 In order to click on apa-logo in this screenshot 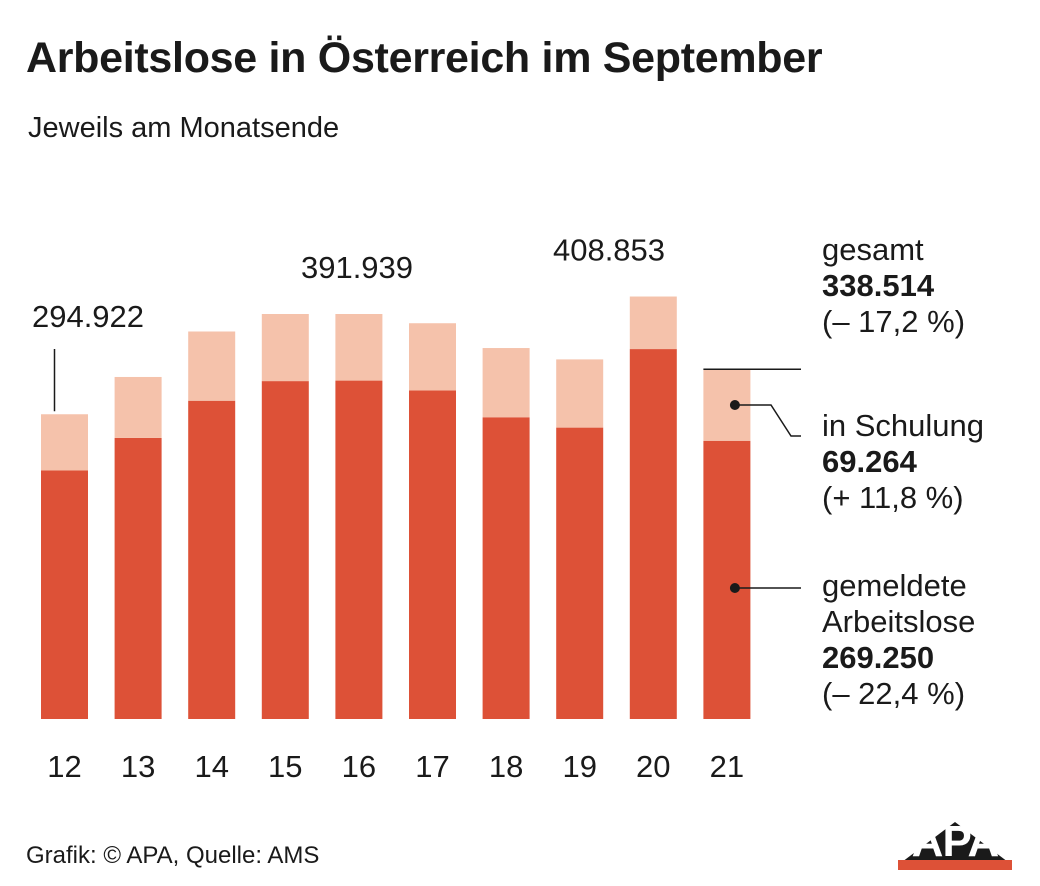, I will do `click(955, 846)`.